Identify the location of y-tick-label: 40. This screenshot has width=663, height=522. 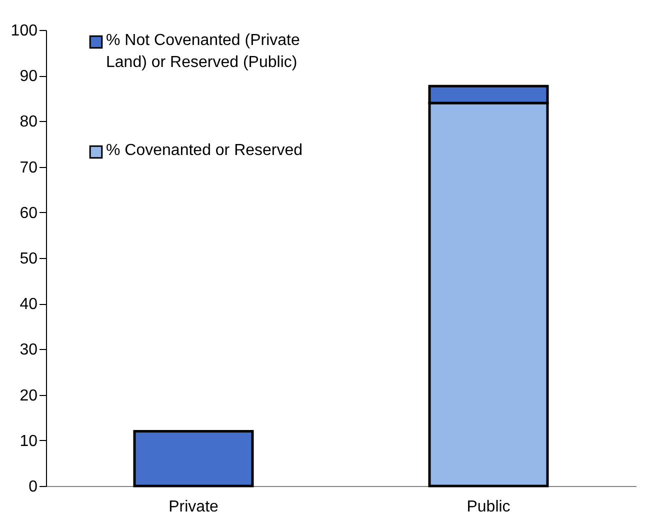
(29, 305).